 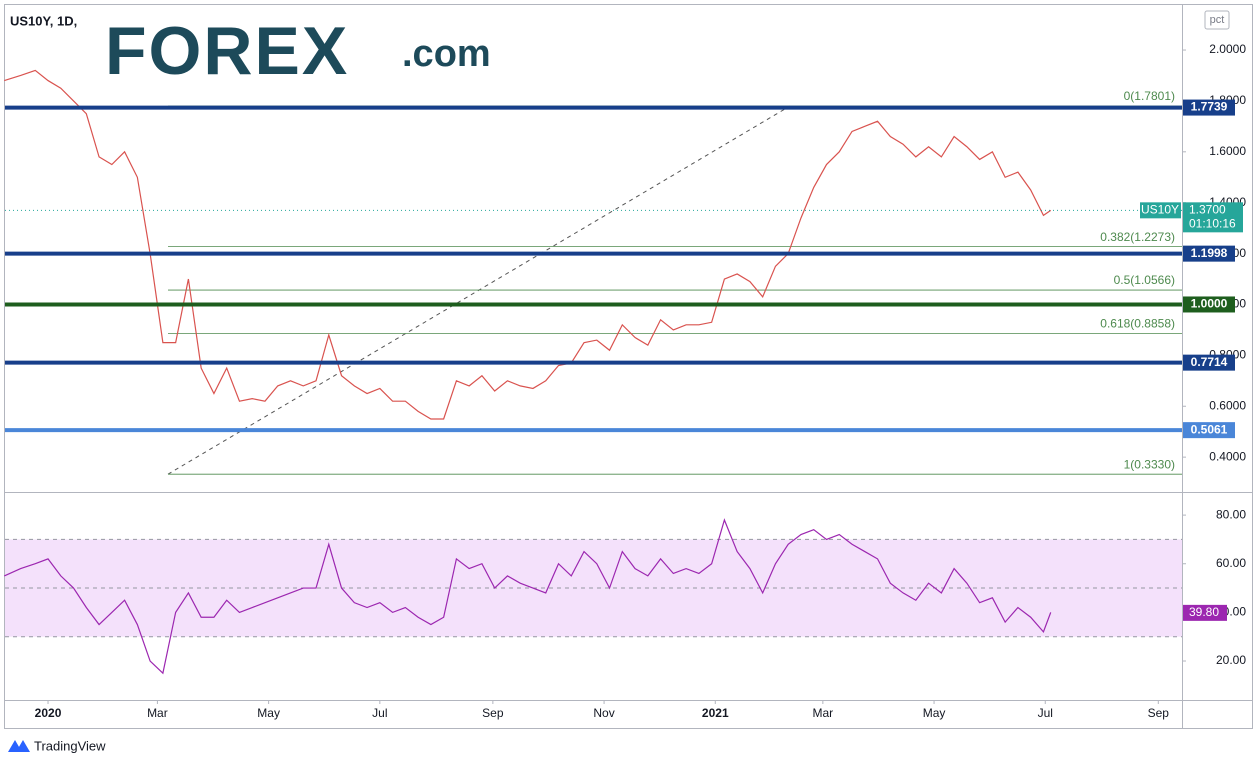 I want to click on fib-label: 0.618(0.8858), so click(x=1137, y=324).